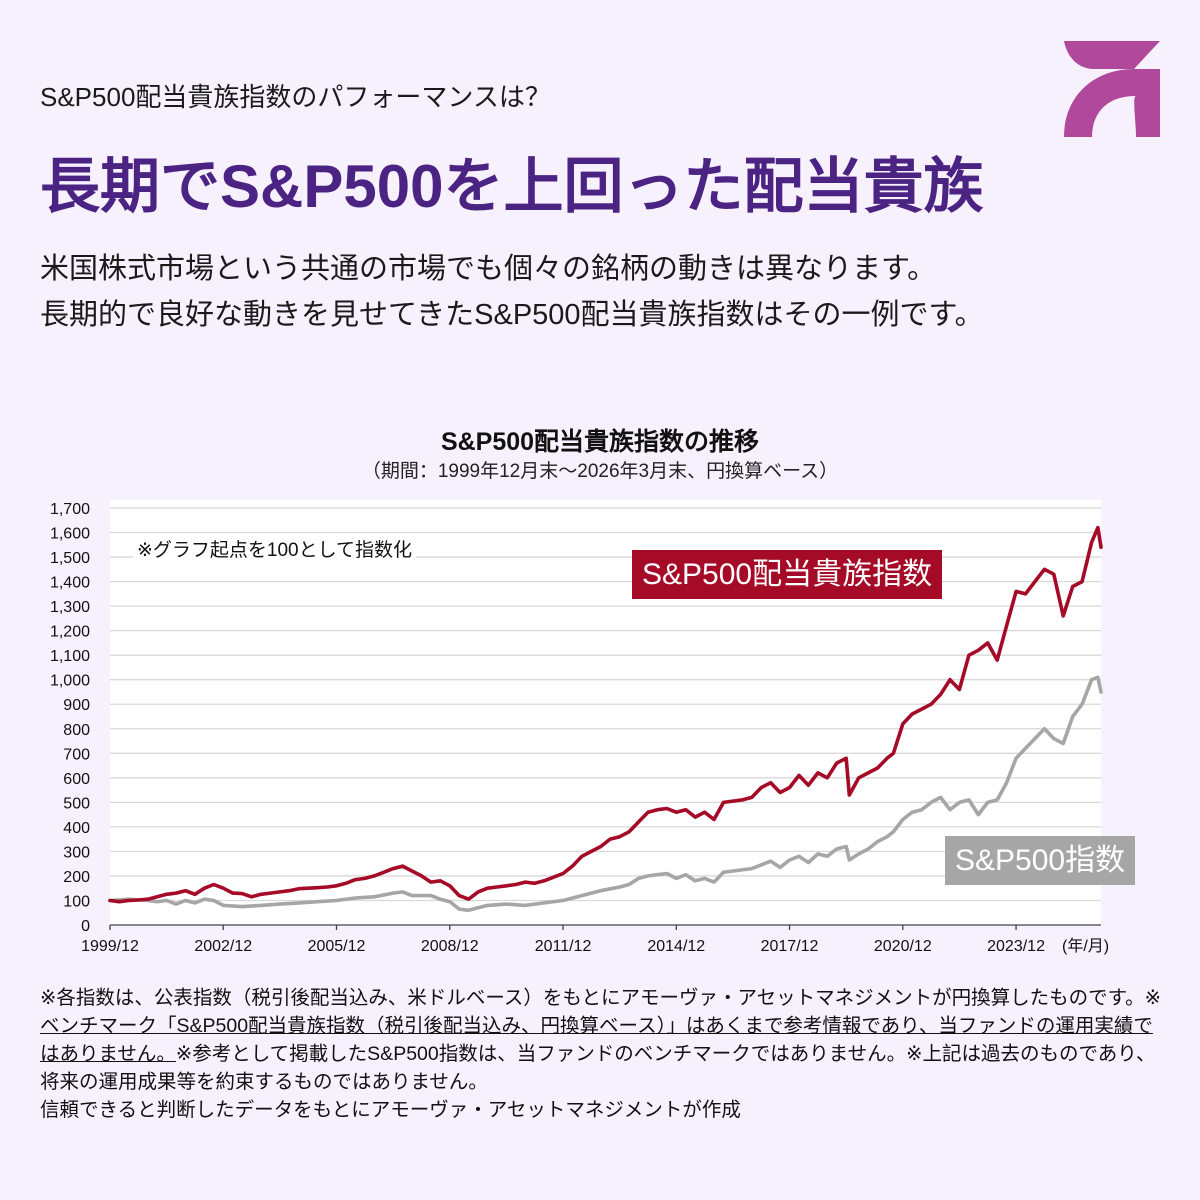  Describe the element at coordinates (70, 632) in the screenshot. I see `y-tick-label: 1,200` at that location.